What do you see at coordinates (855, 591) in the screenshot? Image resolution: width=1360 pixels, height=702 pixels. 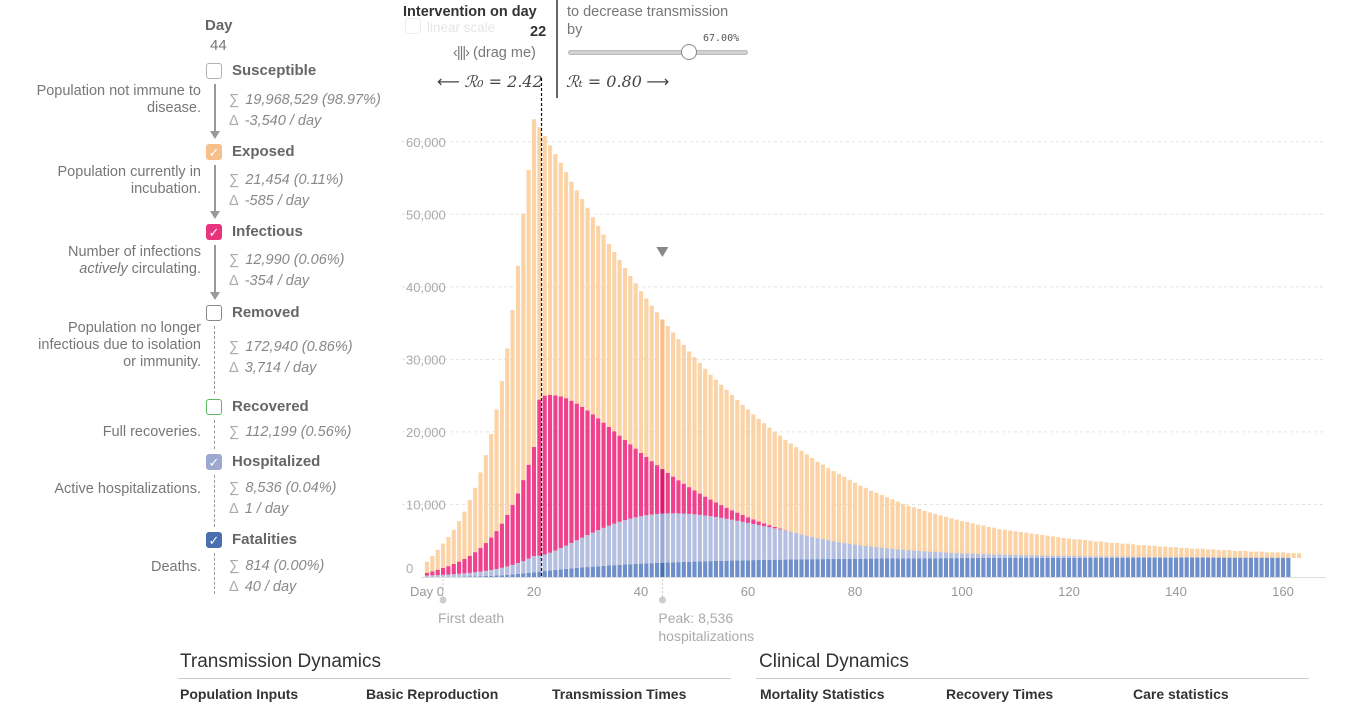 I see `x-tick-label: 80` at bounding box center [855, 591].